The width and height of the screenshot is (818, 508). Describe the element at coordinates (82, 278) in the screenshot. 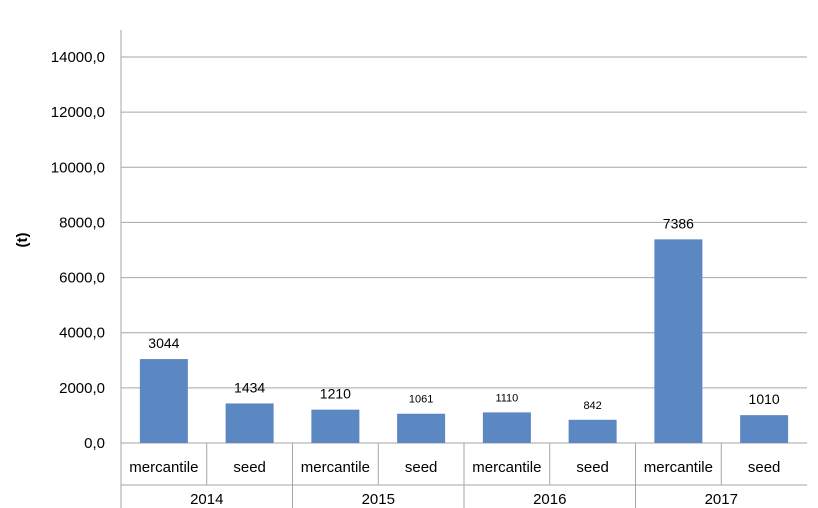

I see `y-tick-label: 6000,0` at that location.